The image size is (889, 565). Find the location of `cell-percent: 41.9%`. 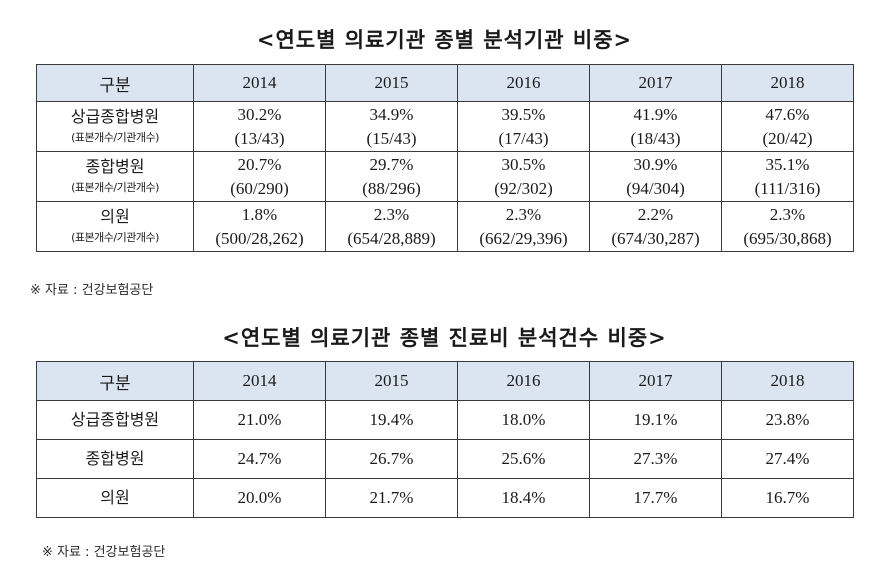

cell-percent: 41.9% is located at coordinates (655, 114).